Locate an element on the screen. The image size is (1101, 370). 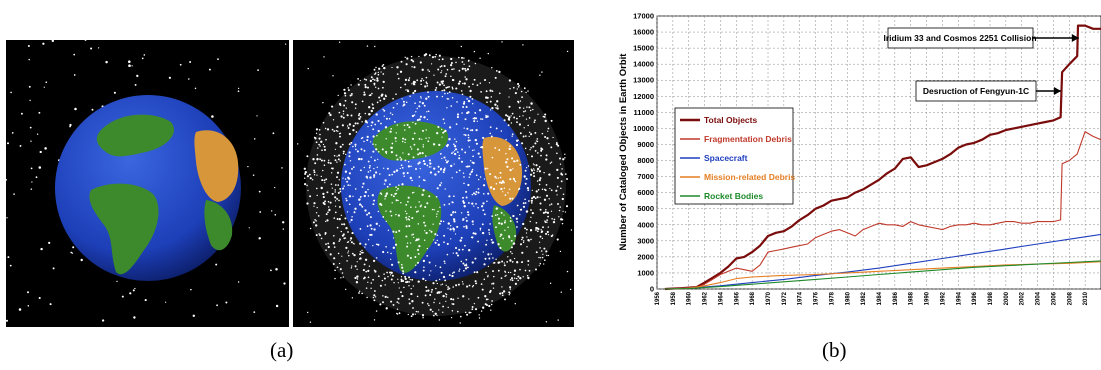
y-tick-label: 5000 is located at coordinates (645, 208).